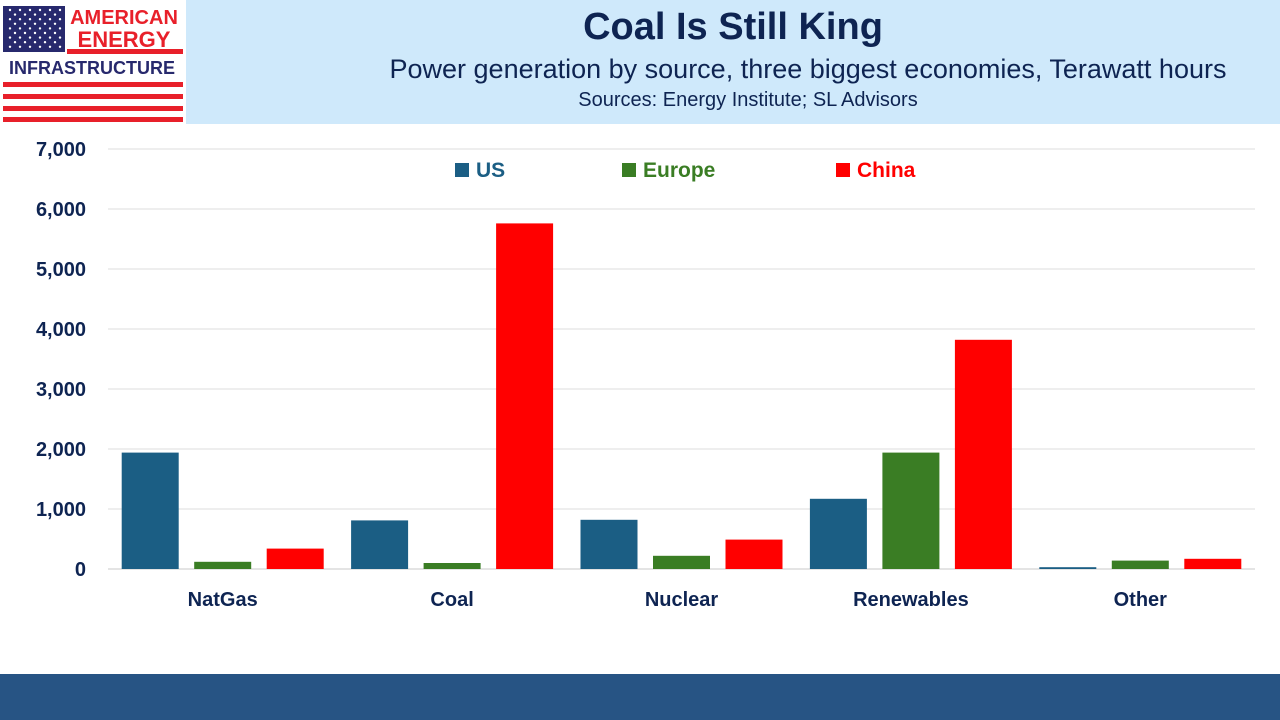  What do you see at coordinates (733, 27) in the screenshot?
I see `chart-title: Coal Is Still King` at bounding box center [733, 27].